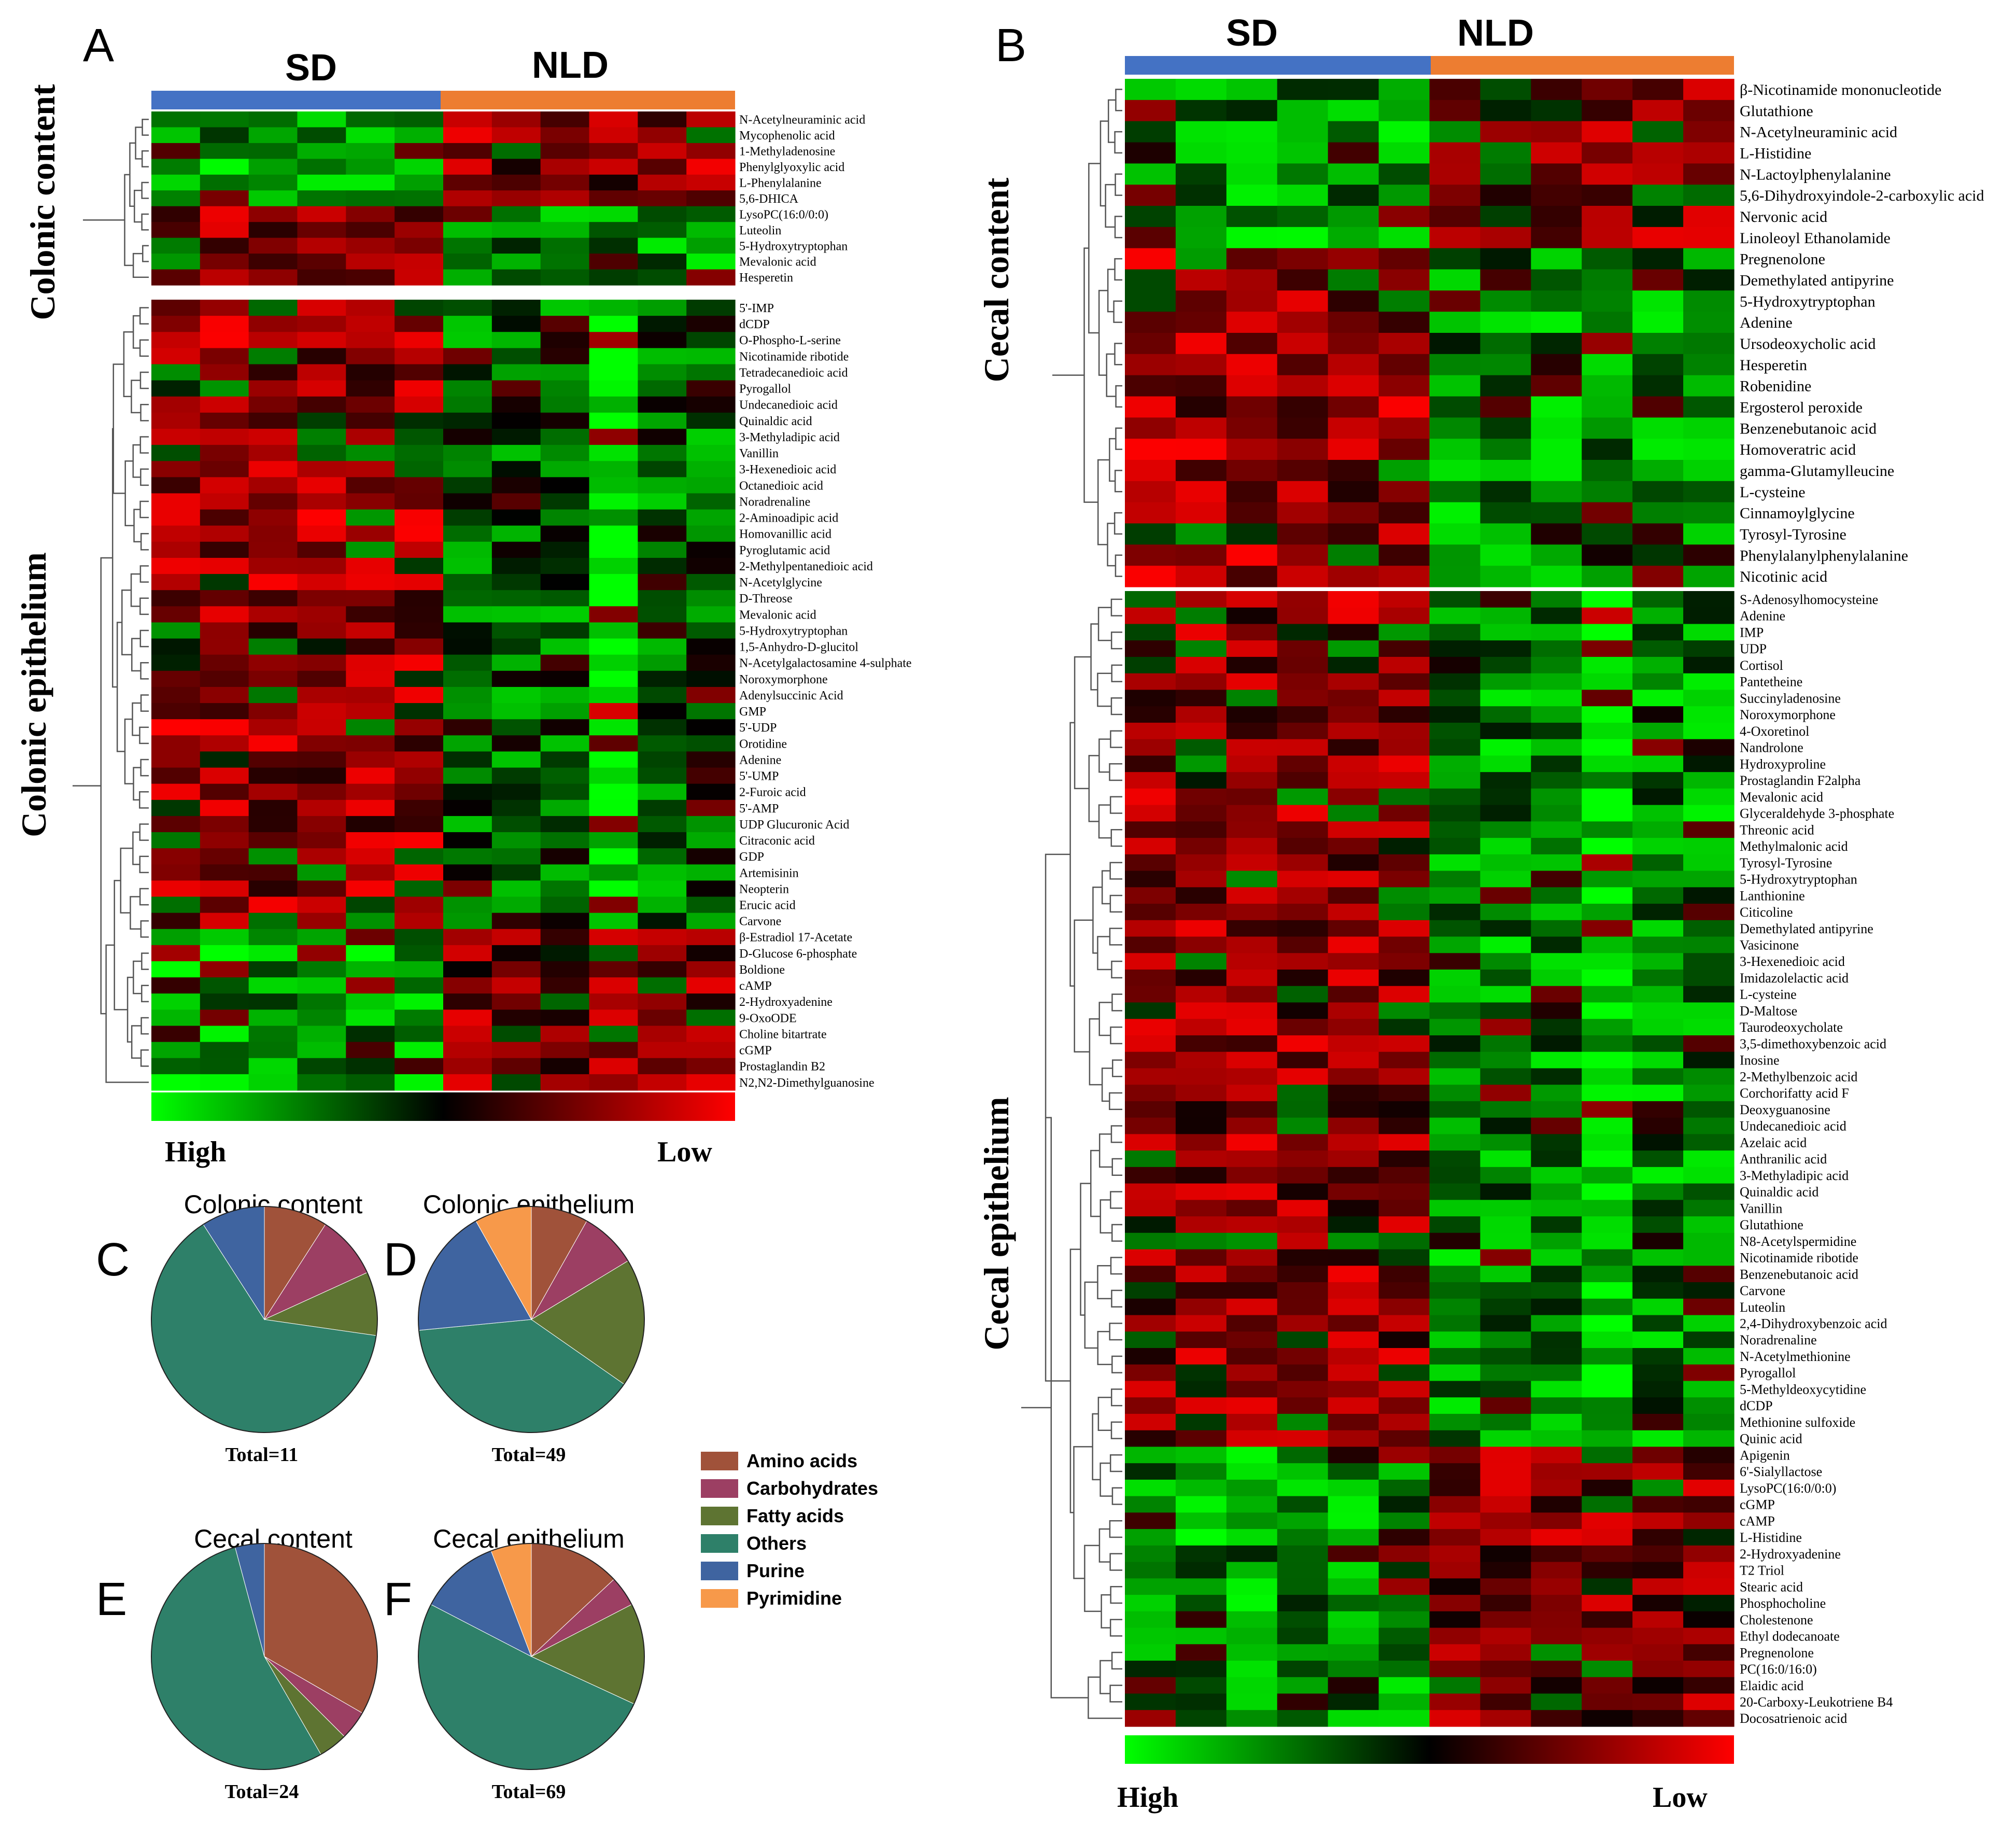 Image resolution: width=2016 pixels, height=1825 pixels. What do you see at coordinates (795, 1515) in the screenshot?
I see `legend-label: Fatty acids` at bounding box center [795, 1515].